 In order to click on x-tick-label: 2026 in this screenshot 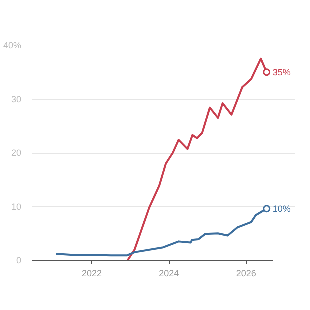, I will do `click(246, 273)`.